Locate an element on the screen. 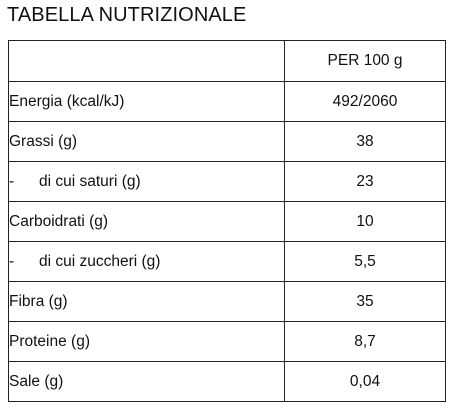 This screenshot has height=419, width=456. row-label-sugars: - di cui zuccheri (g) is located at coordinates (146, 261).